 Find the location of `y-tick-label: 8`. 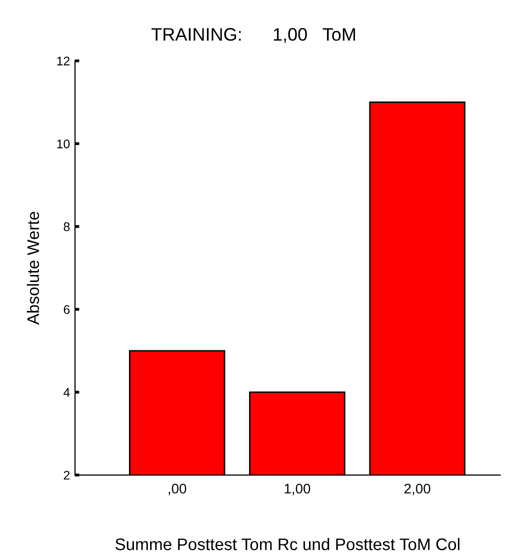

y-tick-label: 8 is located at coordinates (67, 227).